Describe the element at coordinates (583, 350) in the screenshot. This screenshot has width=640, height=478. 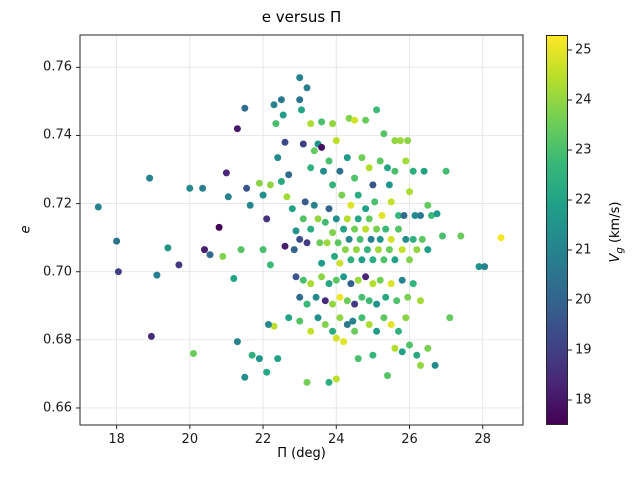
I see `colorbar-tick-label: 19` at that location.